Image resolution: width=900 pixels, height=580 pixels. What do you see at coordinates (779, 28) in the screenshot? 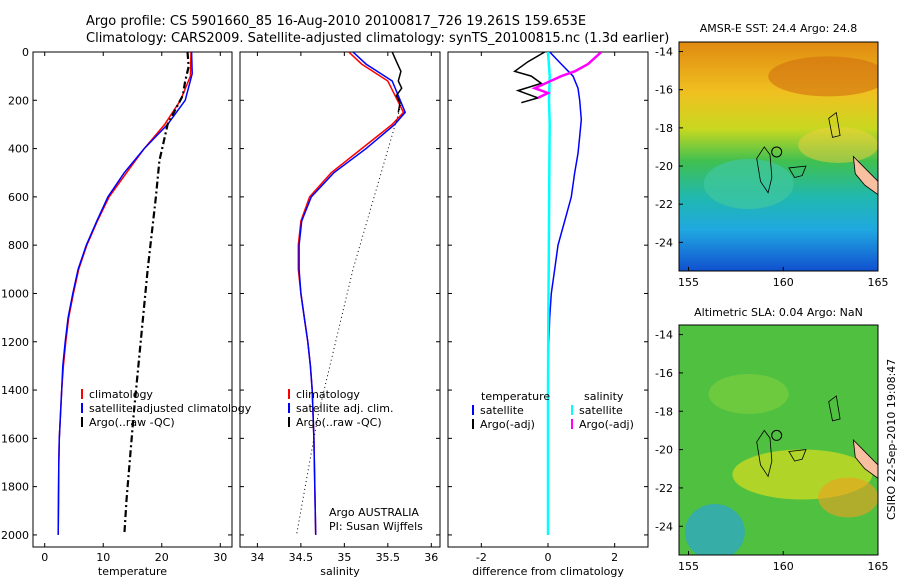
I see `sst-map-title: AMSR-E SST: 24.4 Argo: 24.8` at bounding box center [779, 28].